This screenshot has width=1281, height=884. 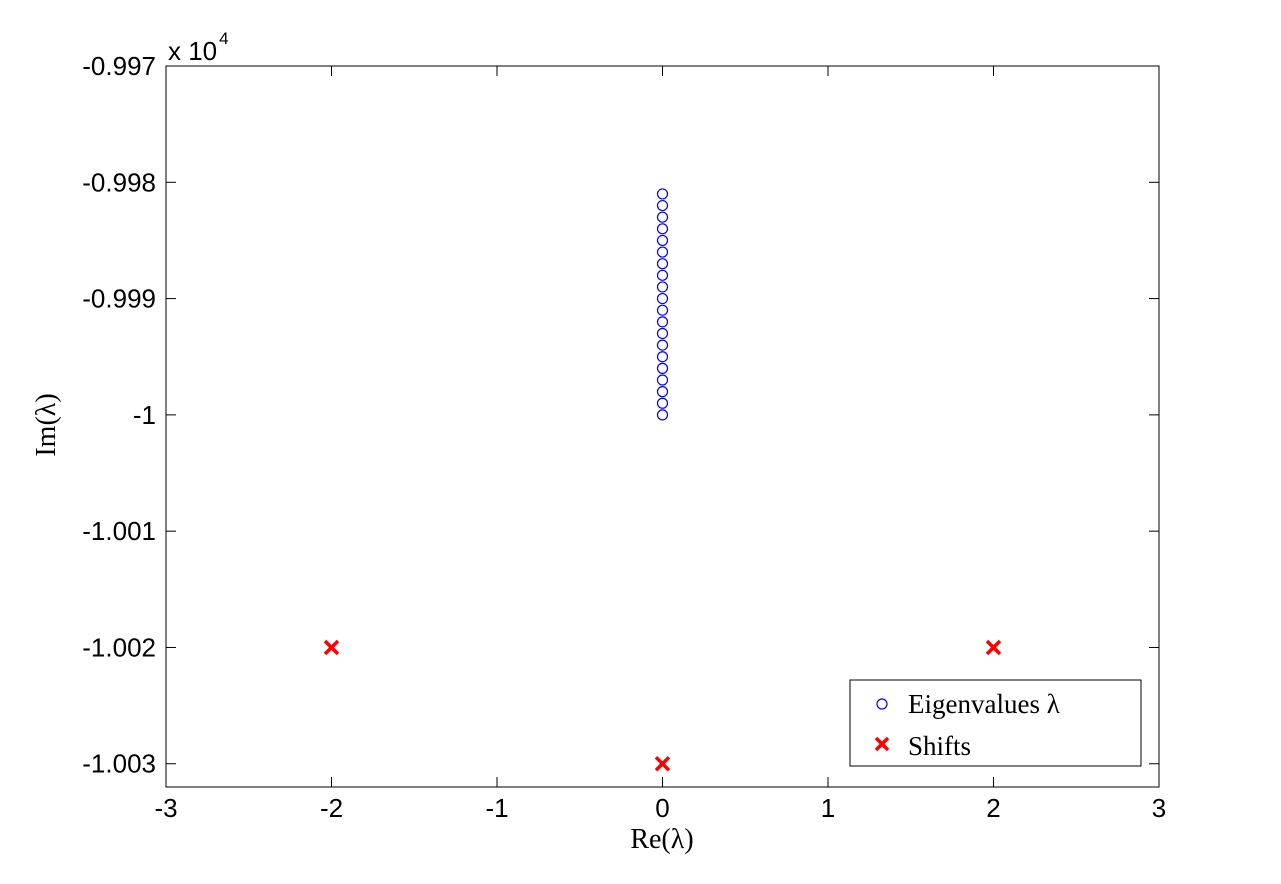 I want to click on x-axis-label: Re(λ), so click(x=661, y=839).